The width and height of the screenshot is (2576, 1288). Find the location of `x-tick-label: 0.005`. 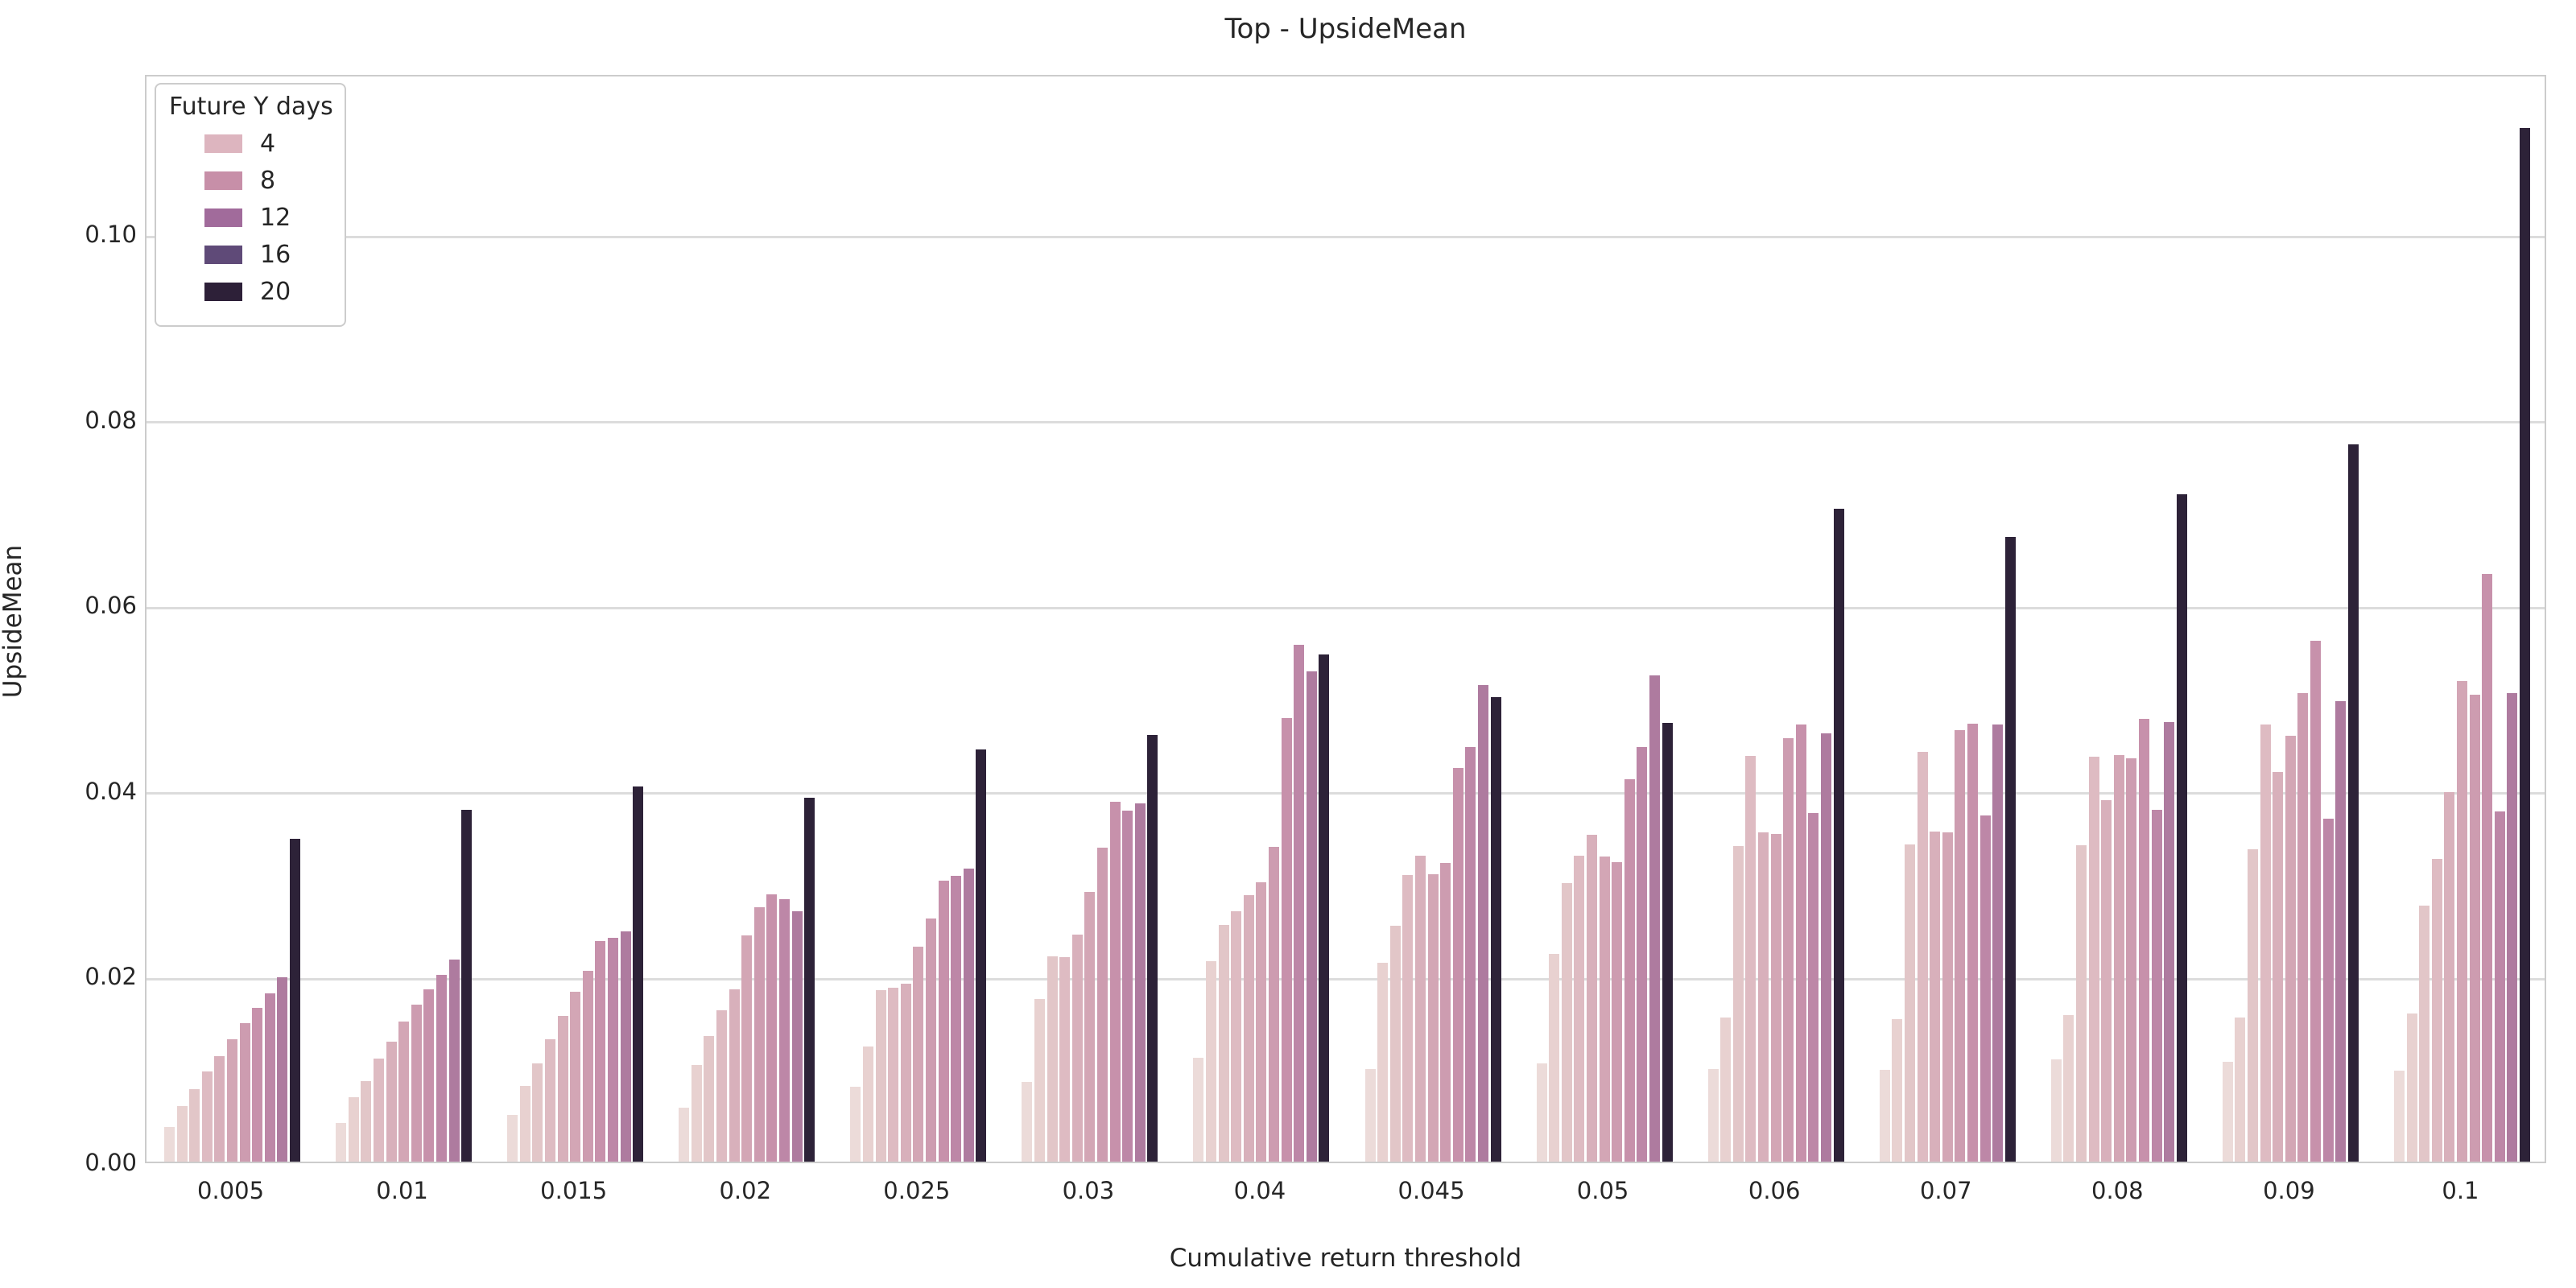

x-tick-label: 0.005 is located at coordinates (231, 1190).